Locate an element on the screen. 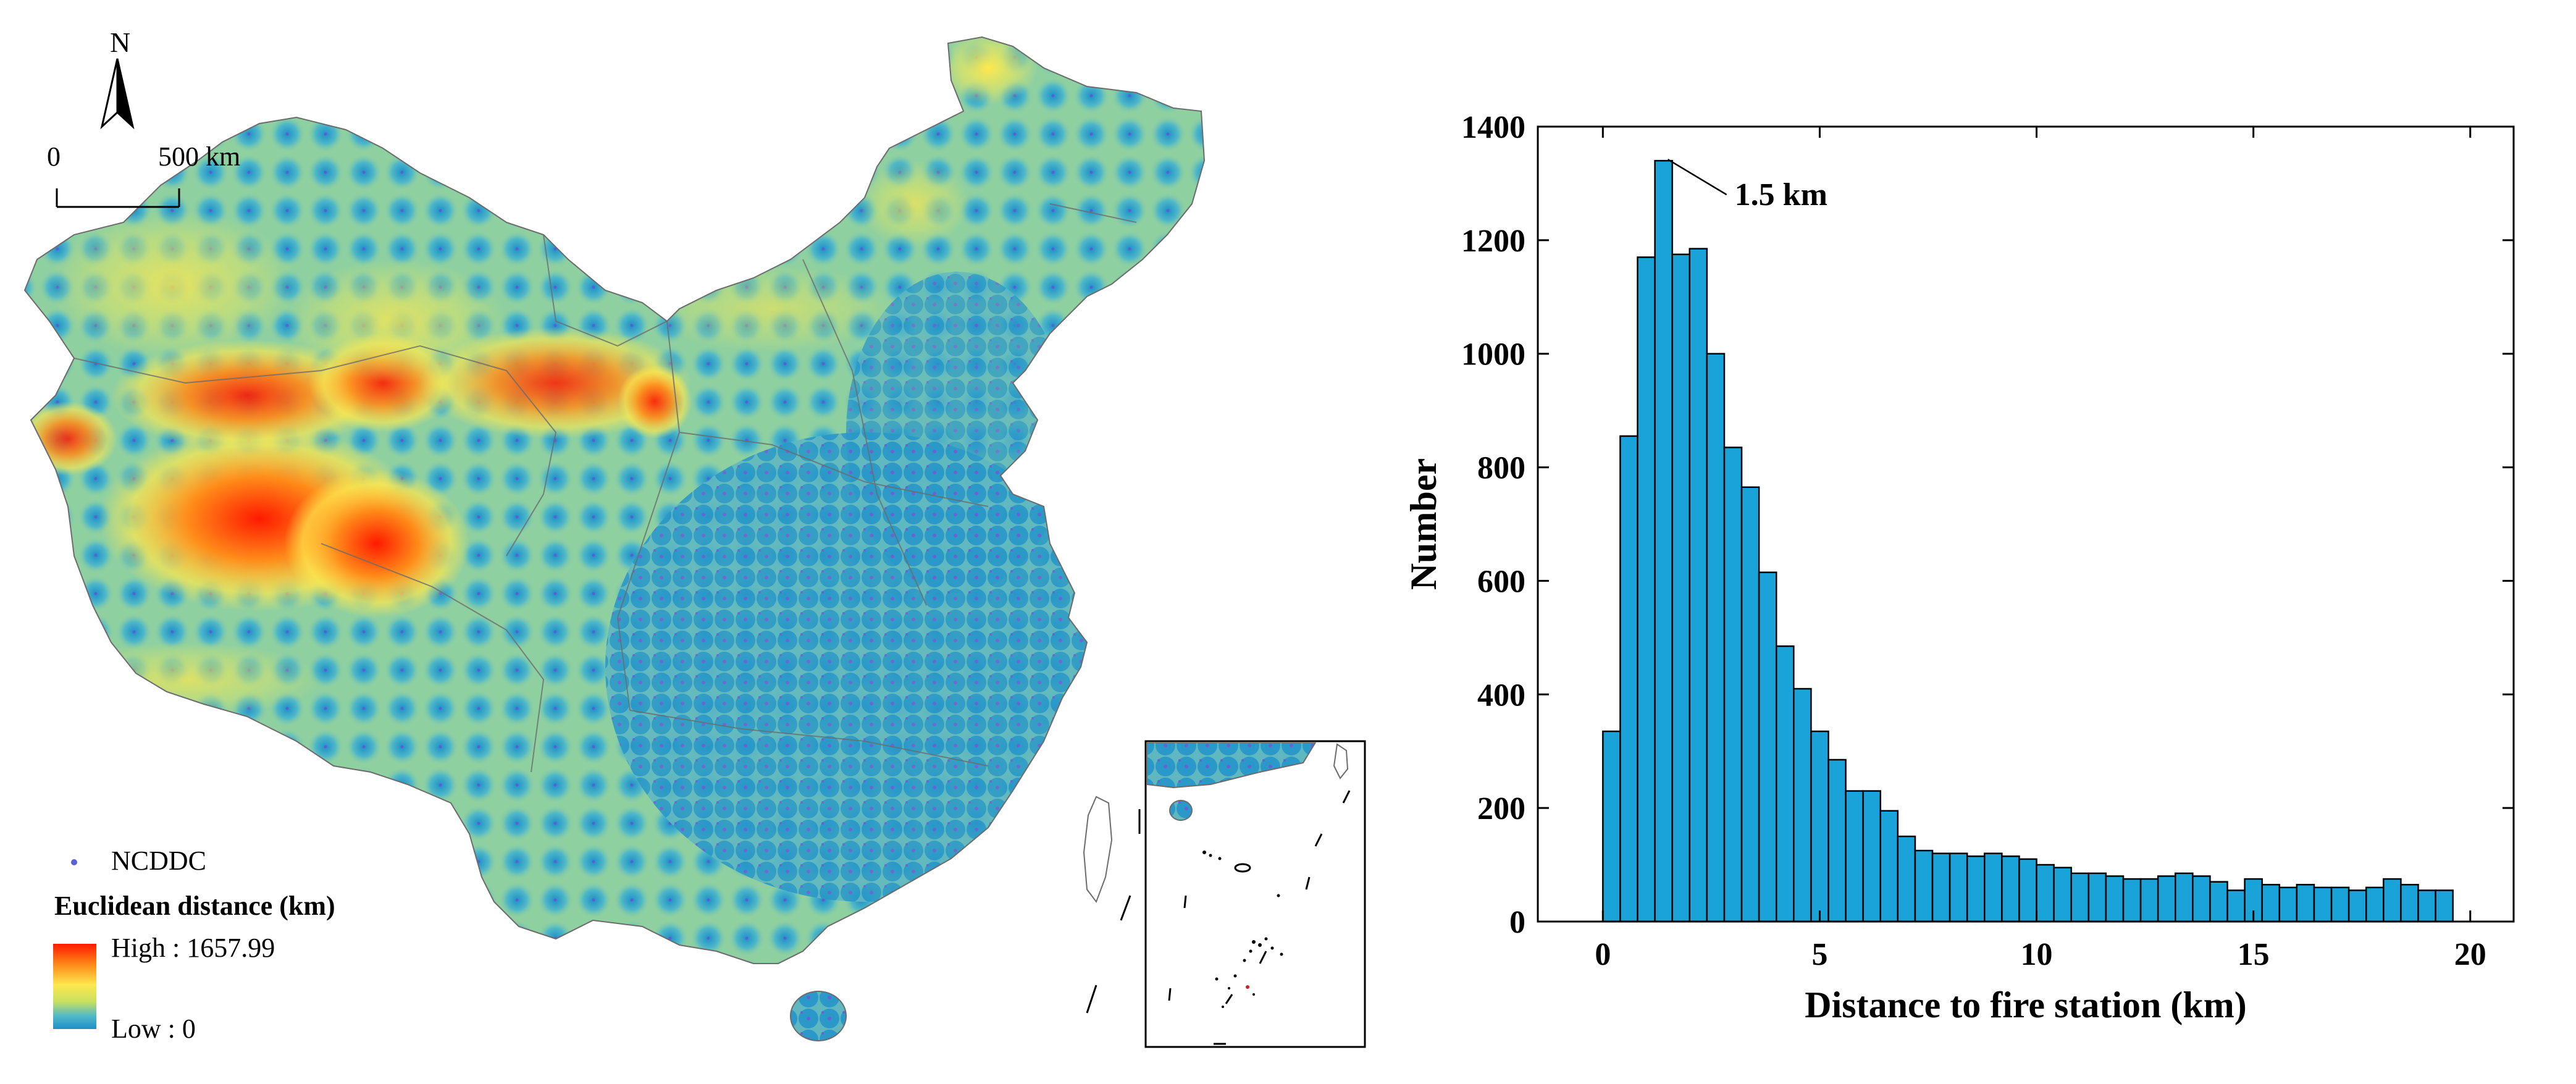  annotation-leader is located at coordinates (1697, 177).